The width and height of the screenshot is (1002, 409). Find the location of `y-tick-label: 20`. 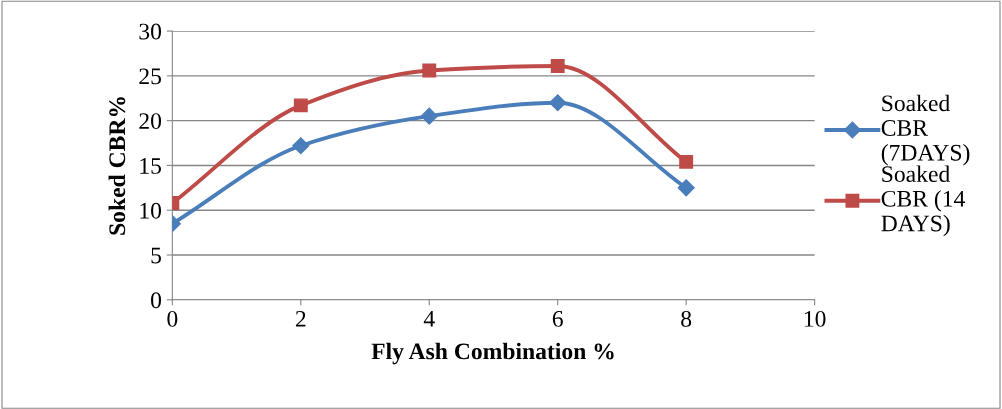

y-tick-label: 20 is located at coordinates (150, 121).